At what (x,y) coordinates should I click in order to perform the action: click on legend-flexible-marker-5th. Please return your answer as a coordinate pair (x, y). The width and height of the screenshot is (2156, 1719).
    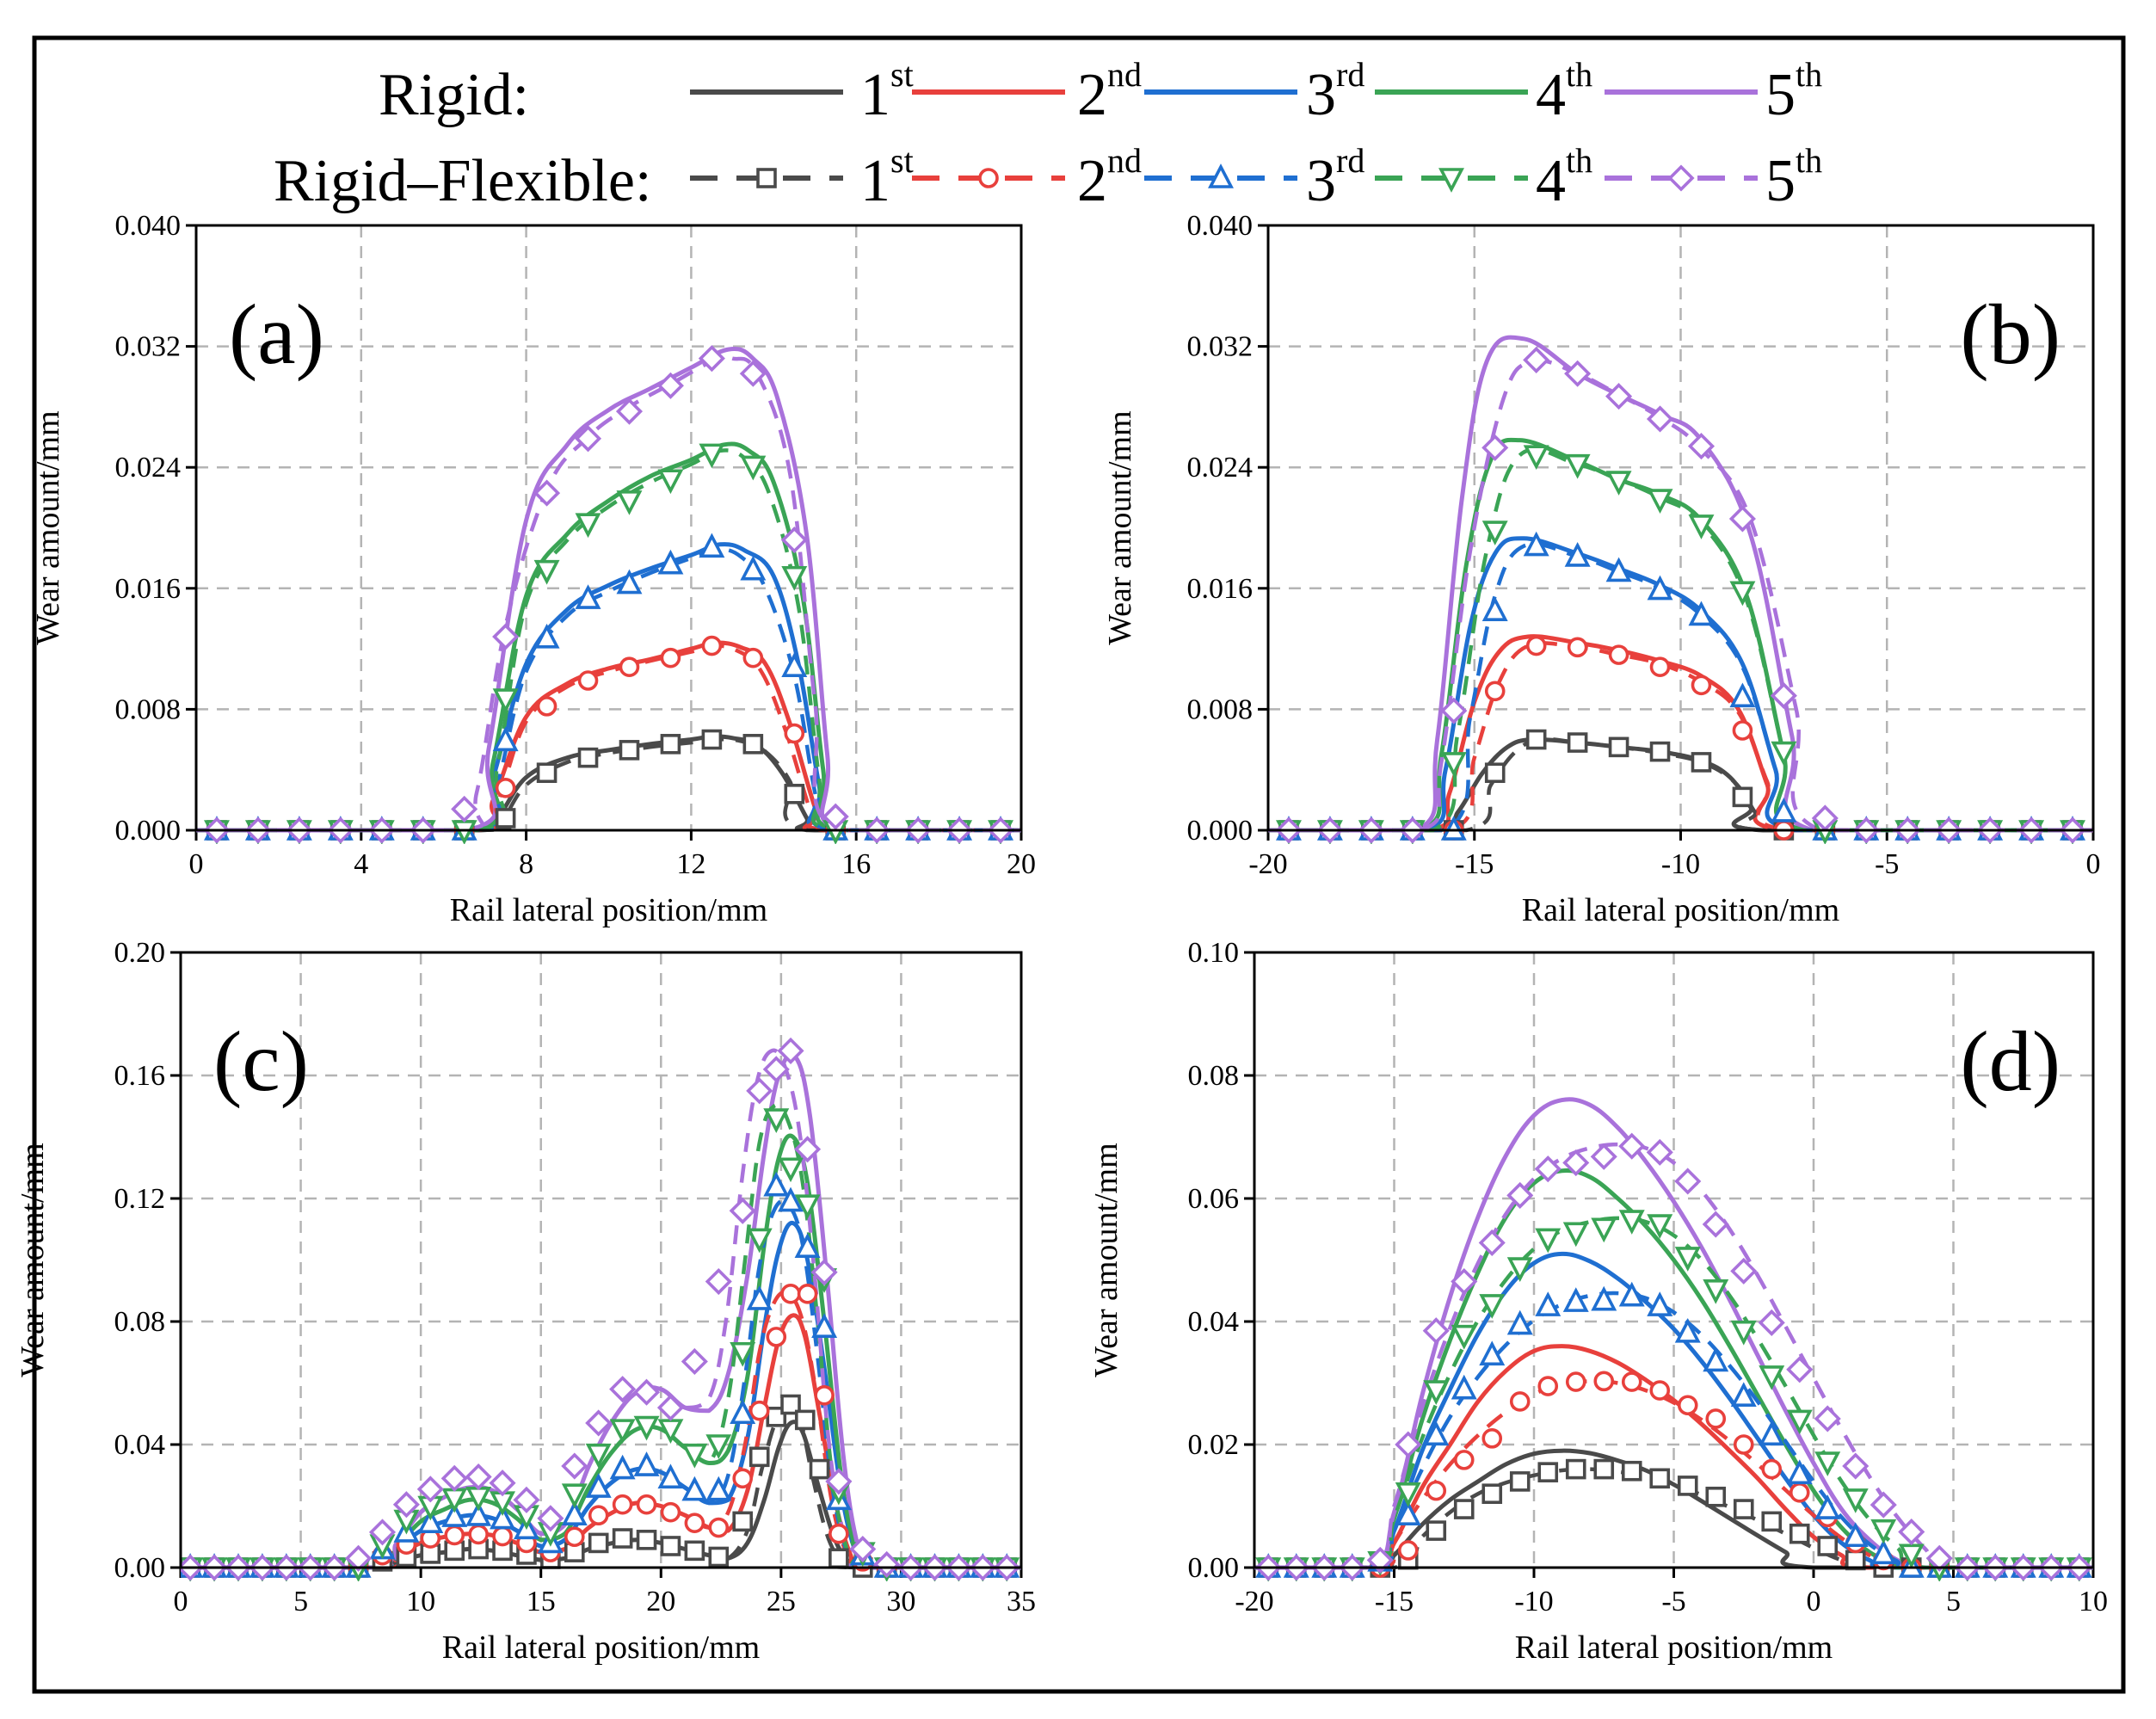
    Looking at the image, I should click on (1681, 178).